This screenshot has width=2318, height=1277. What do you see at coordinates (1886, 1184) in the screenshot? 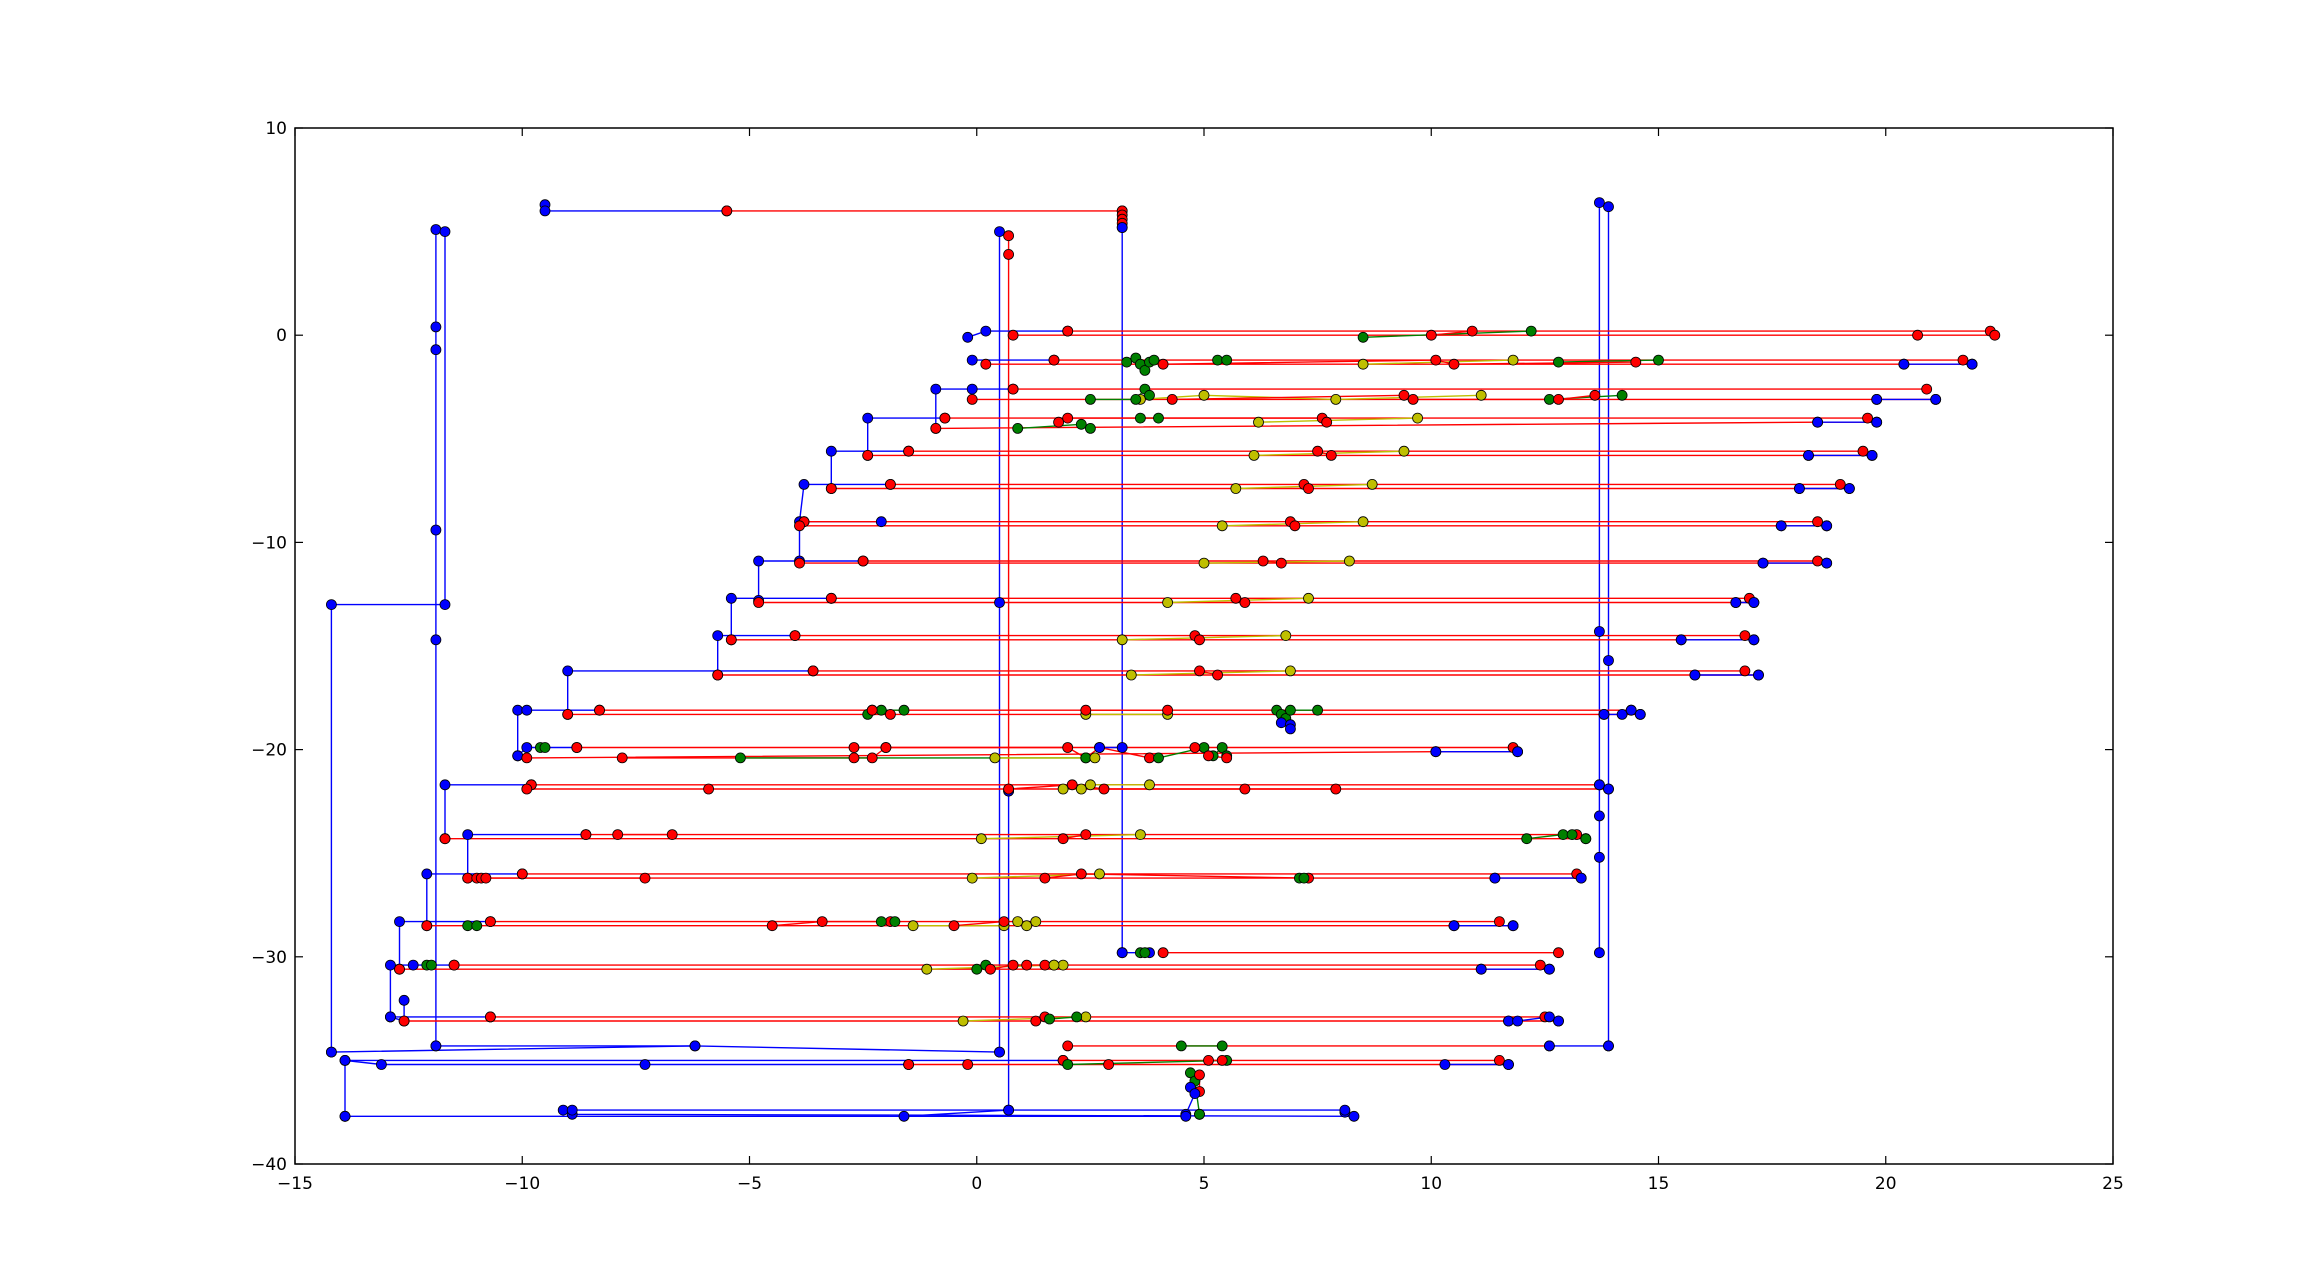
I see `x-tick-label: 20` at bounding box center [1886, 1184].